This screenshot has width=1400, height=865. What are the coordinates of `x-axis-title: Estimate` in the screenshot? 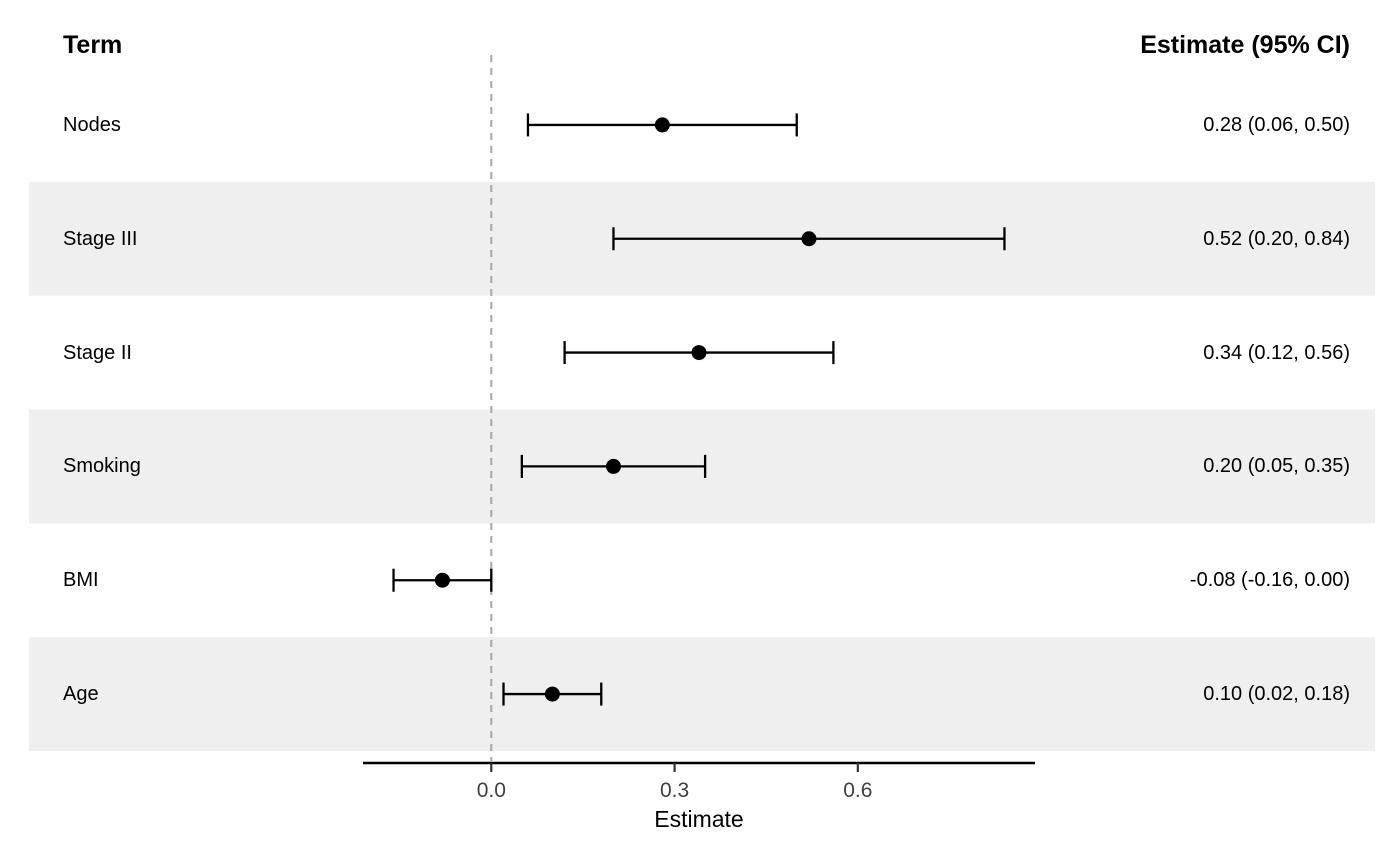 It's located at (699, 819).